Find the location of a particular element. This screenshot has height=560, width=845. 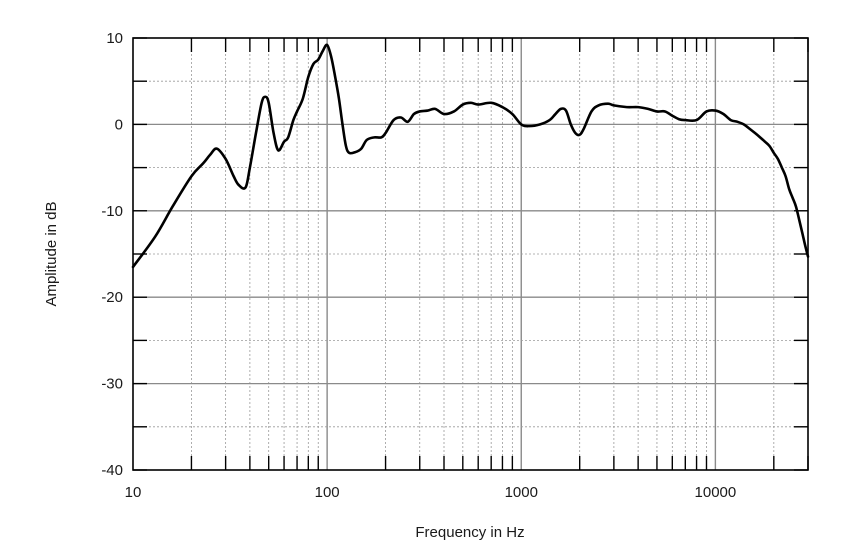

y-tick-label: -30 is located at coordinates (112, 384).